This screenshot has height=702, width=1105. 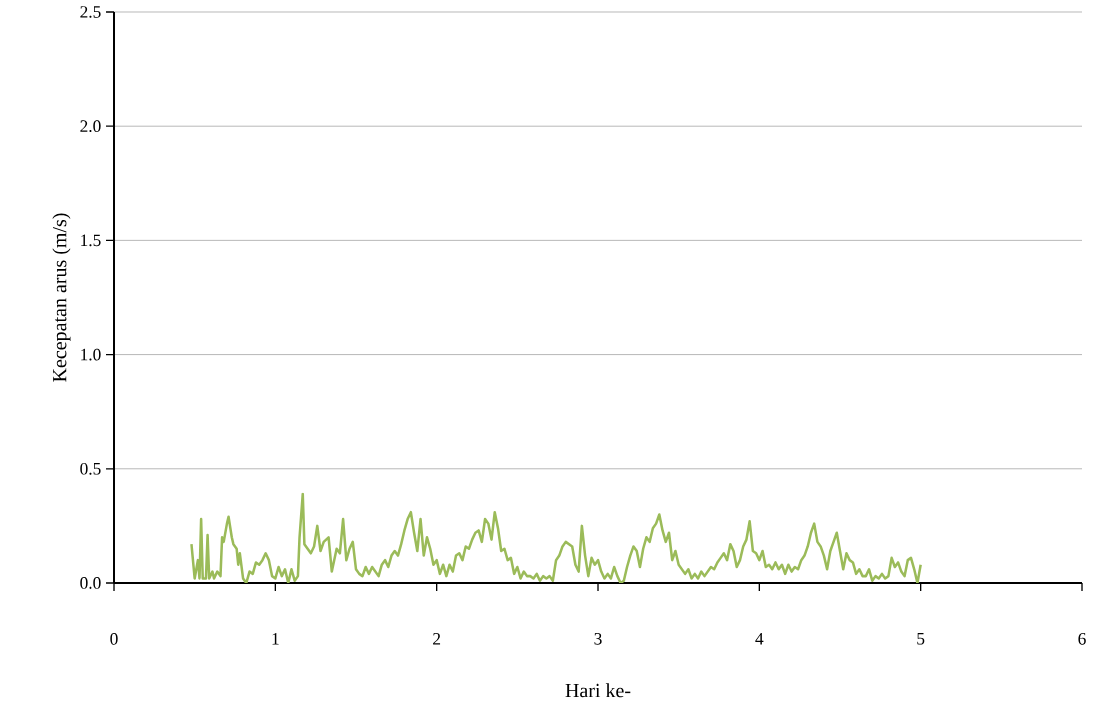 I want to click on y-tick-label: 1.0, so click(x=91, y=354).